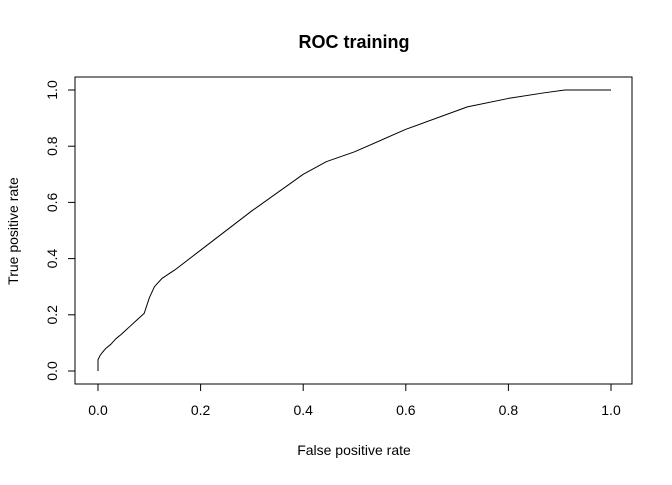  I want to click on y-axis: 0.0 0.2 0.4 0.6 0.8 1.0, so click(60, 230).